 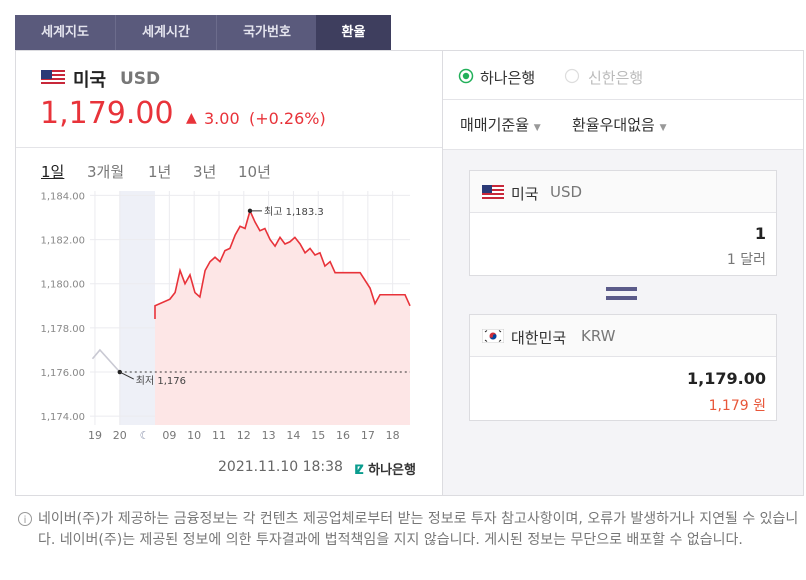 I want to click on change: 3.00, so click(x=222, y=118).